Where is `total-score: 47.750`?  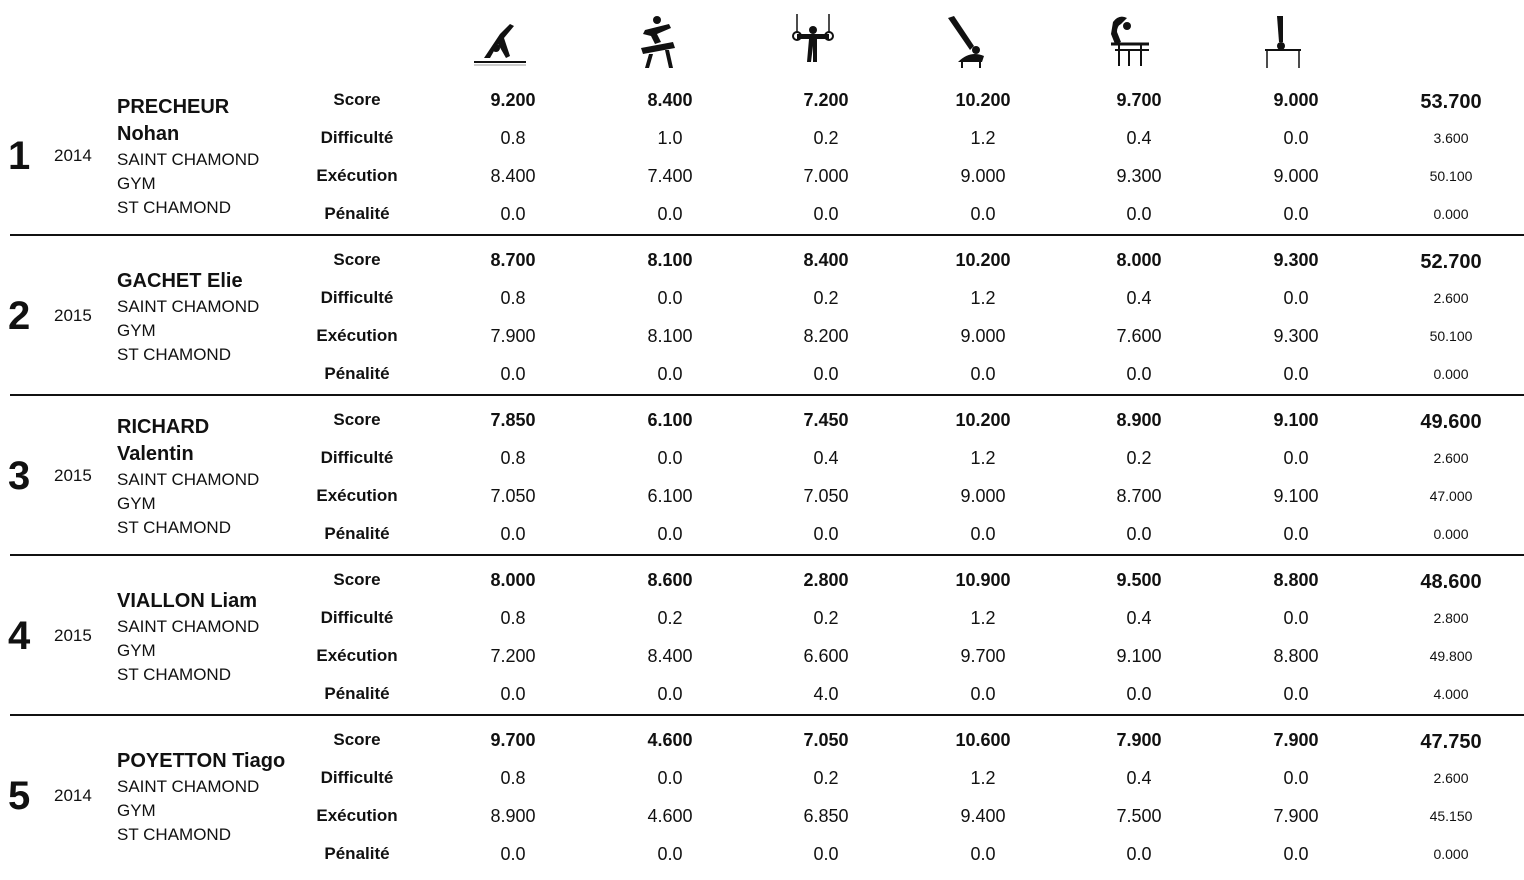
total-score: 47.750 is located at coordinates (1451, 742).